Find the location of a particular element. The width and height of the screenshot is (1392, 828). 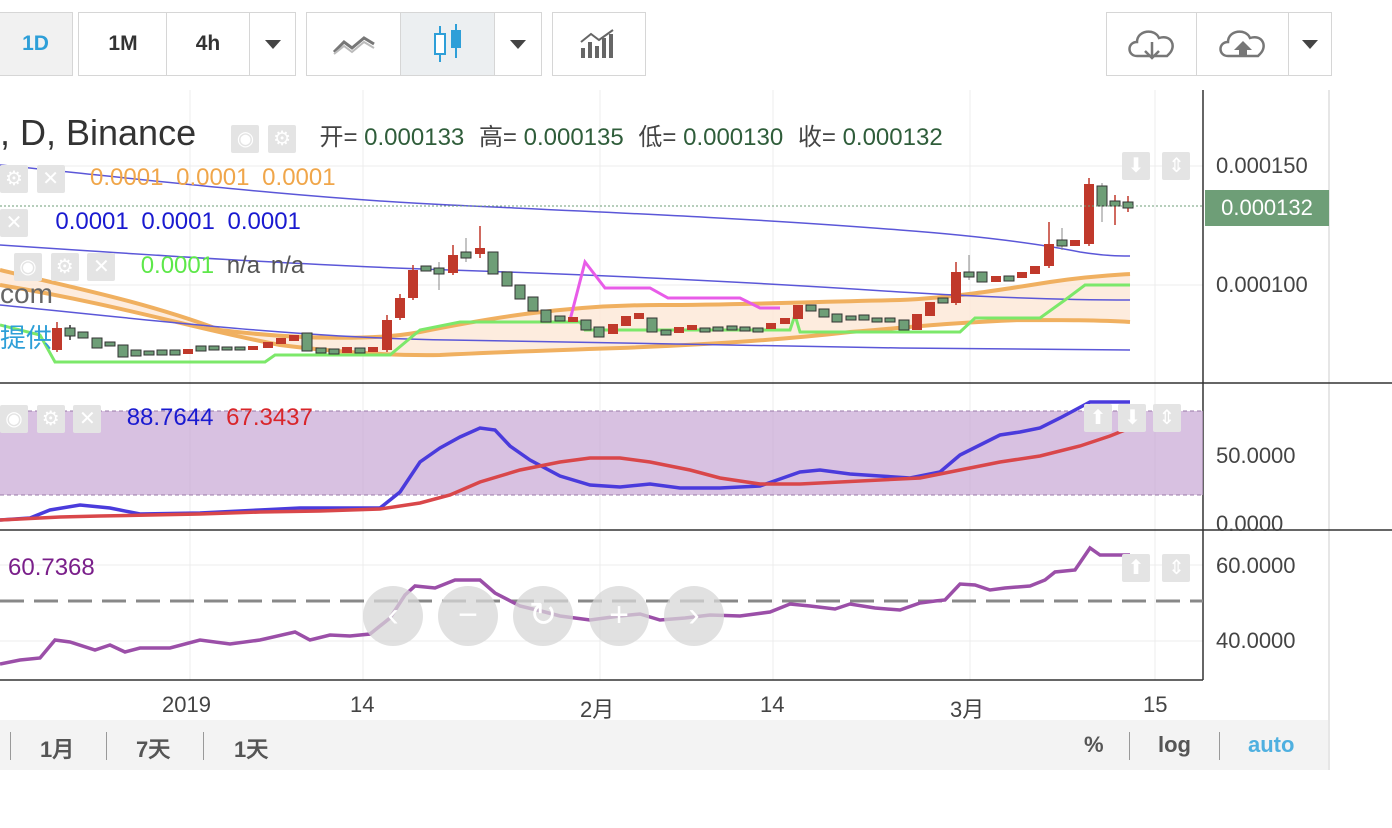

range-7-day-button: 7天 is located at coordinates (153, 749).